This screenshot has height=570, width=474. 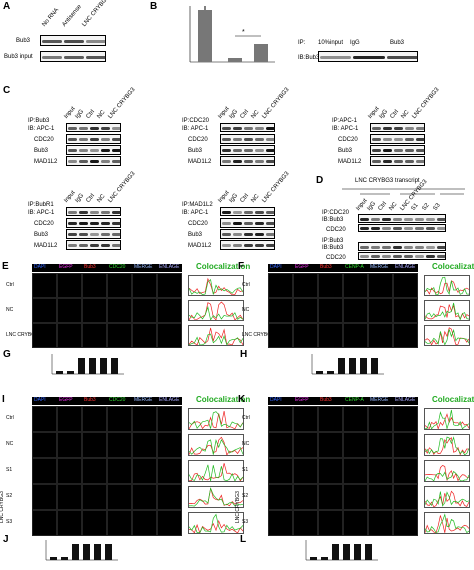 What do you see at coordinates (41, 235) in the screenshot?
I see `row-label: Bub3` at bounding box center [41, 235].